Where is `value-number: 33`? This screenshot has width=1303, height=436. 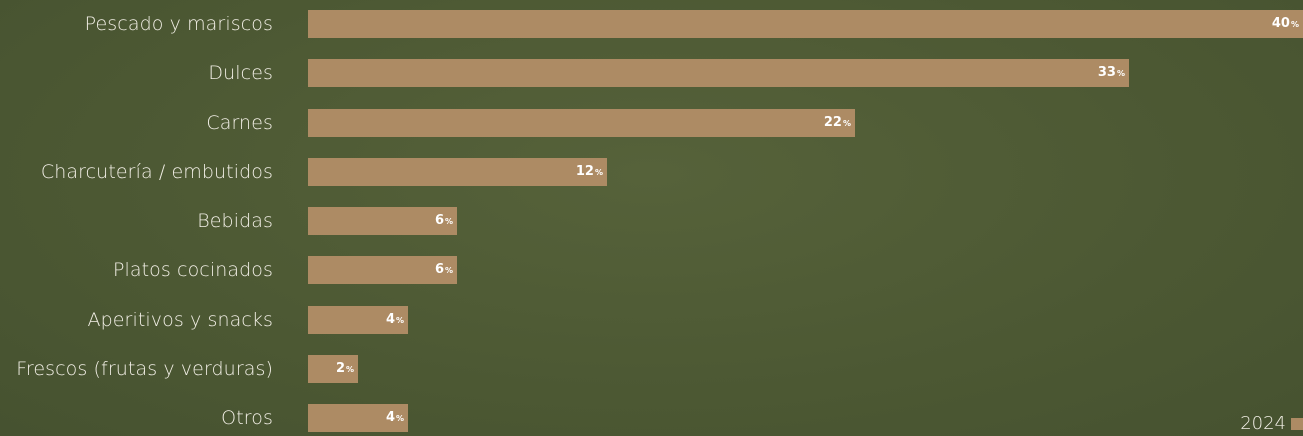 value-number: 33 is located at coordinates (1106, 72).